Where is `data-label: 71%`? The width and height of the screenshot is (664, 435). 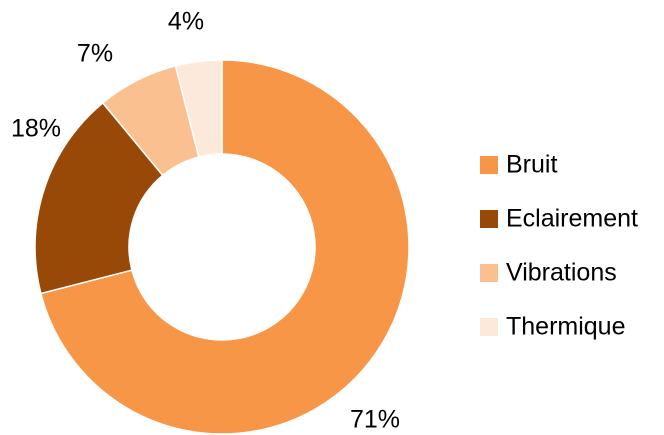
data-label: 71% is located at coordinates (375, 420).